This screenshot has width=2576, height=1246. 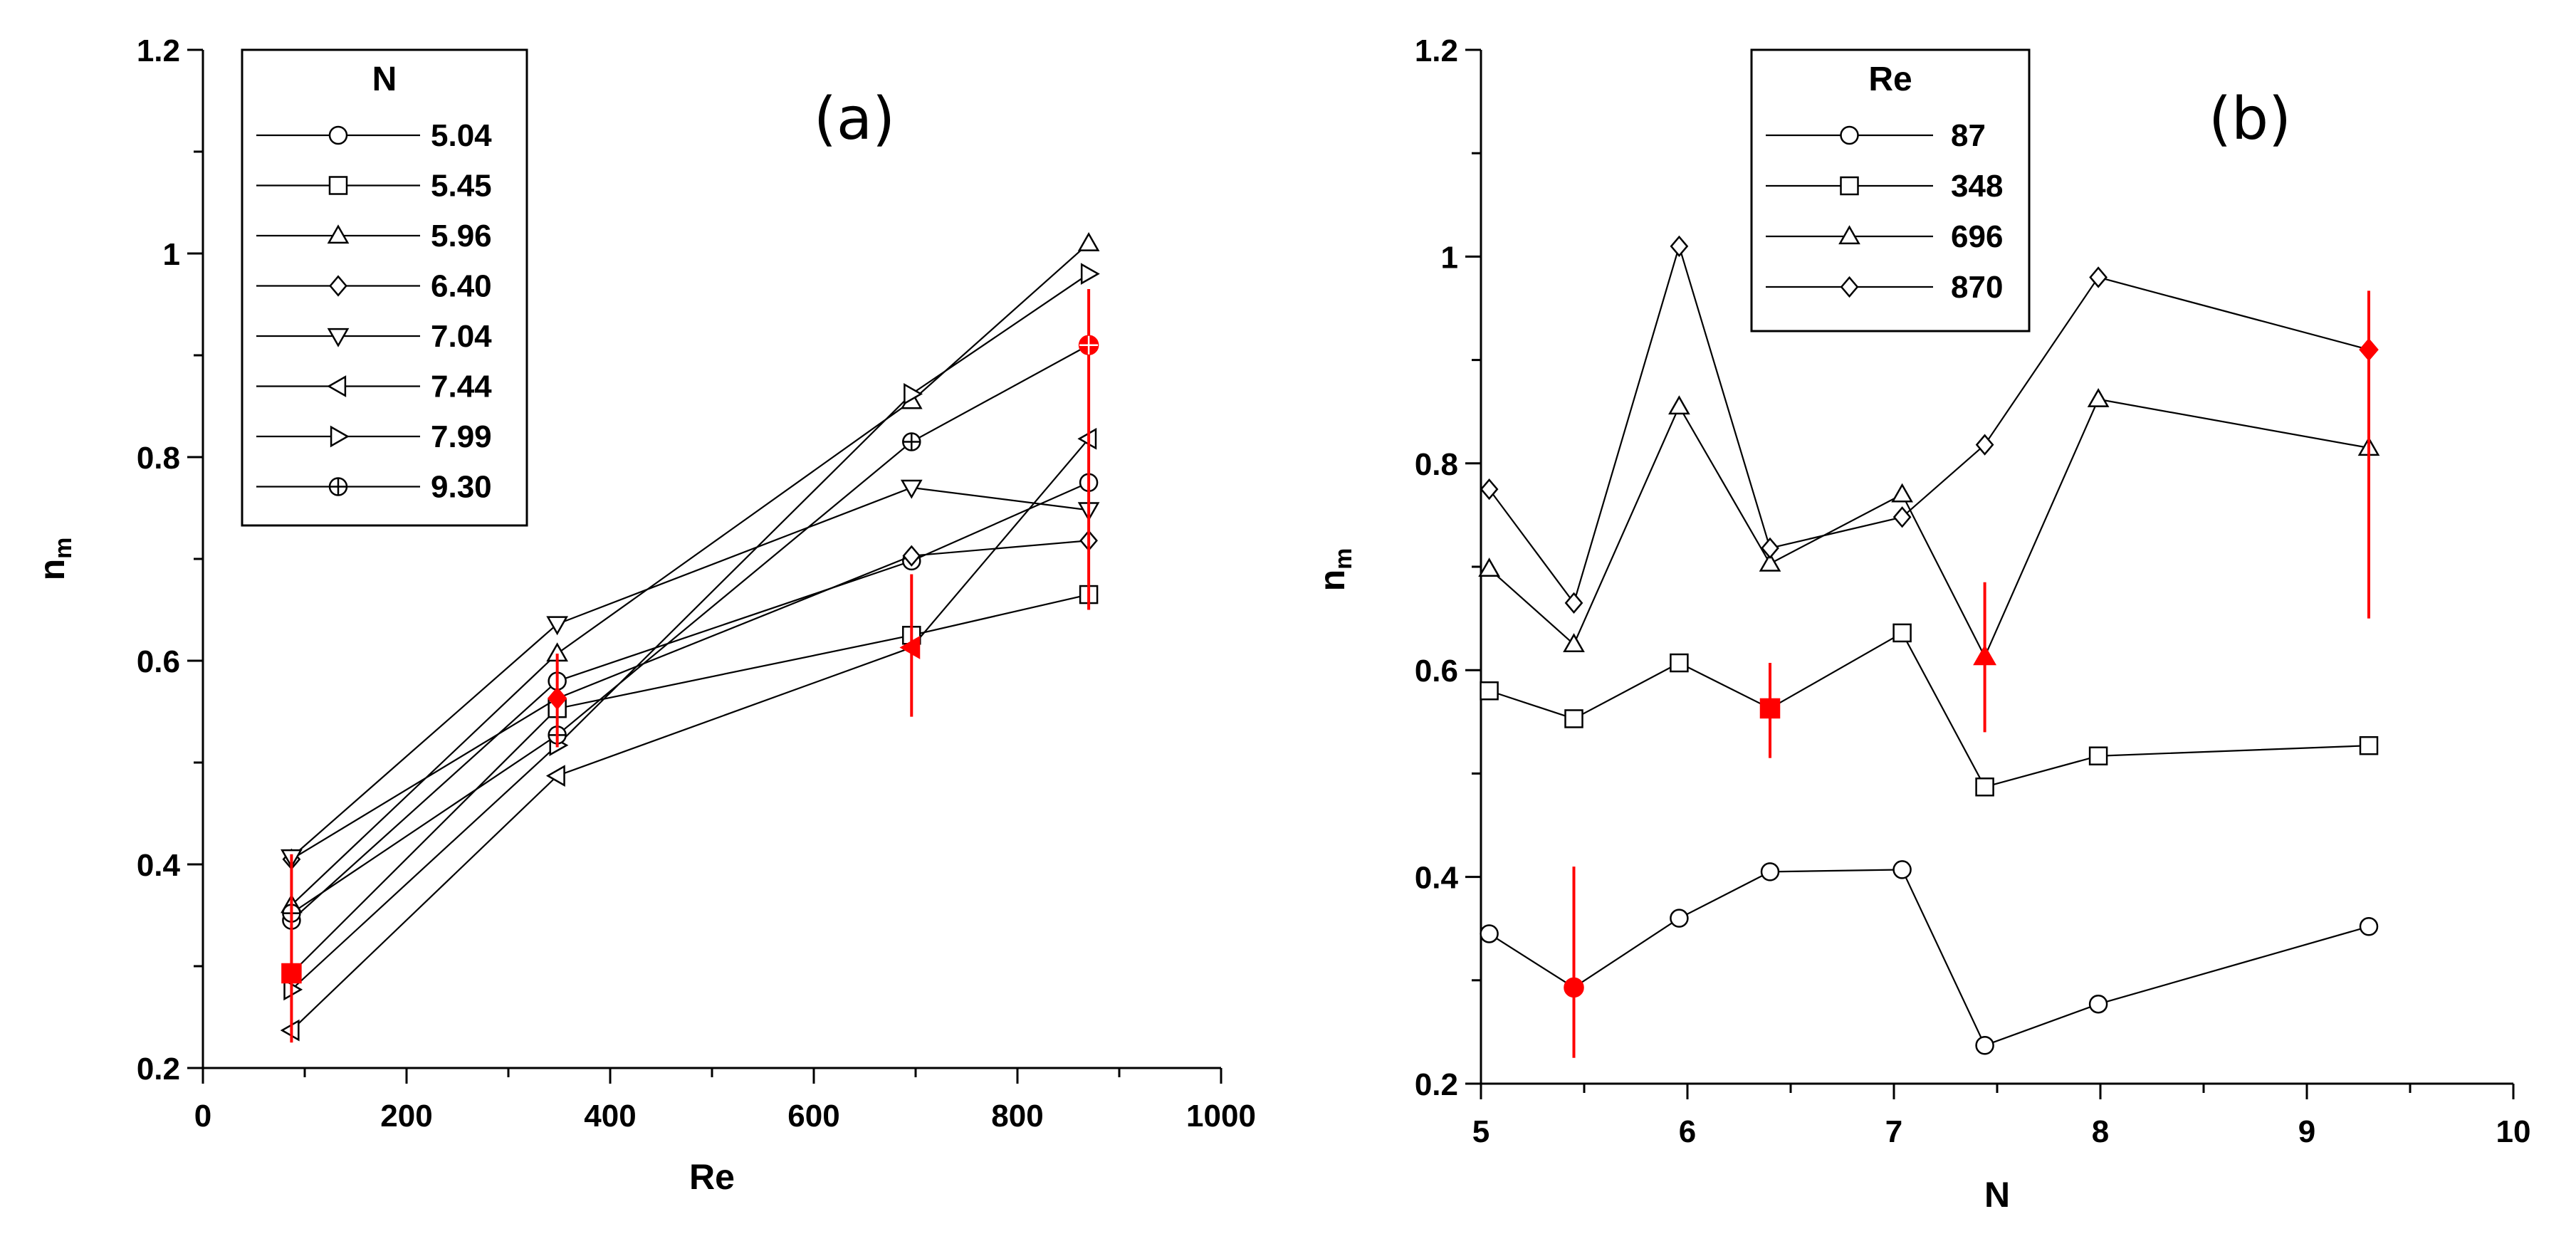 I want to click on legend-label: 5.96, so click(x=461, y=236).